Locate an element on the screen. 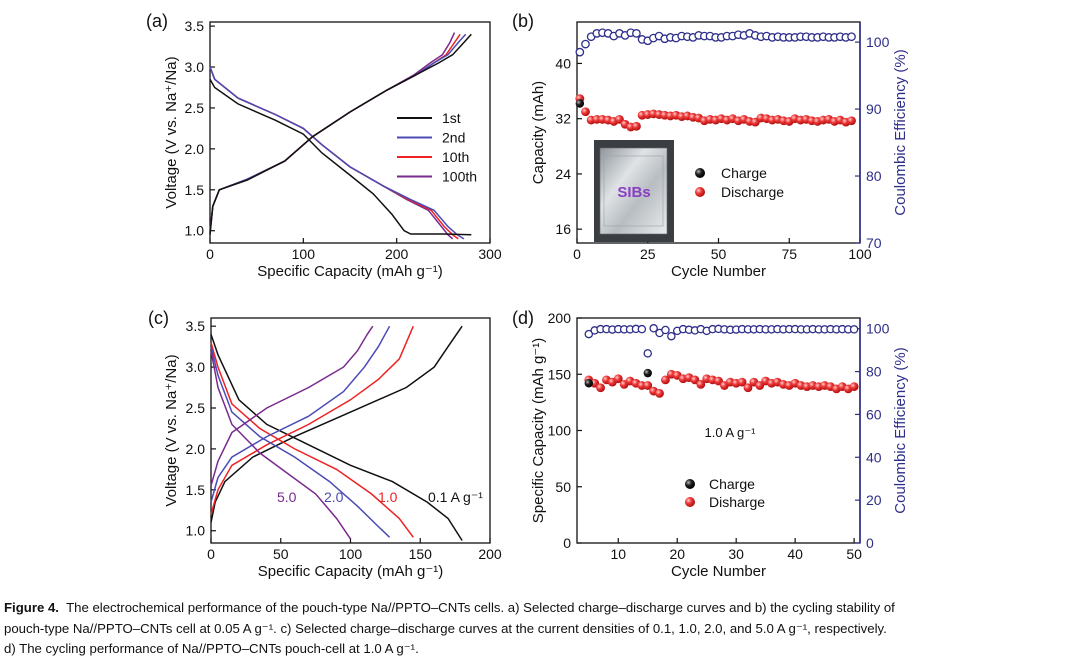 Image resolution: width=1080 pixels, height=661 pixels. x-tick-label: 150 is located at coordinates (421, 554).